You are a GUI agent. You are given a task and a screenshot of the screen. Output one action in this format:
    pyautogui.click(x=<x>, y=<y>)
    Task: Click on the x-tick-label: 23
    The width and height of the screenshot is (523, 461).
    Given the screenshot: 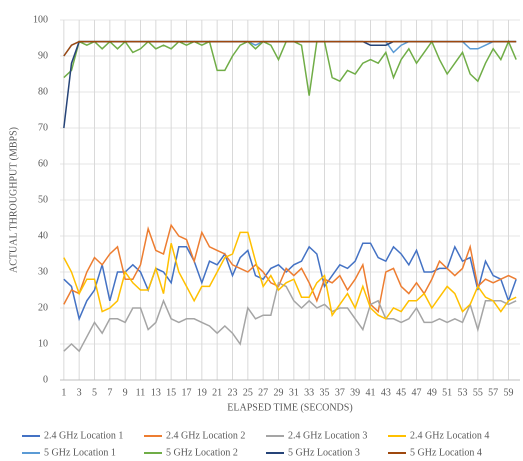 What is the action you would take?
    pyautogui.click(x=233, y=392)
    